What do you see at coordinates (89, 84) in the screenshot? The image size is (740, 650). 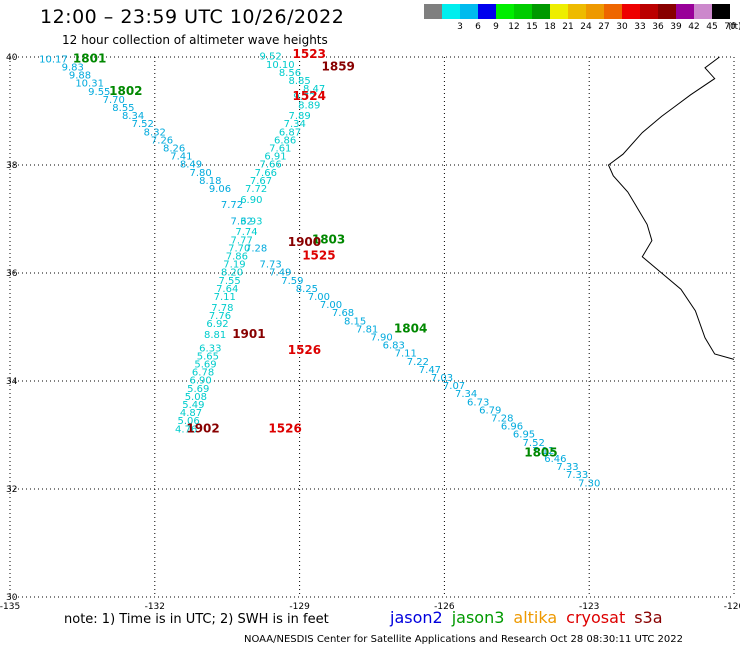 I see `wave-height-value: 10.31` at bounding box center [89, 84].